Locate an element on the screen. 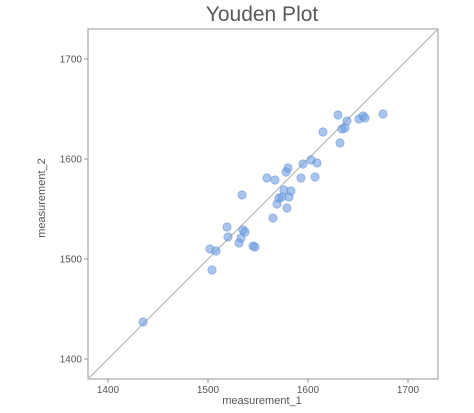 The height and width of the screenshot is (413, 474). chart-title: Youden Plot is located at coordinates (262, 14).